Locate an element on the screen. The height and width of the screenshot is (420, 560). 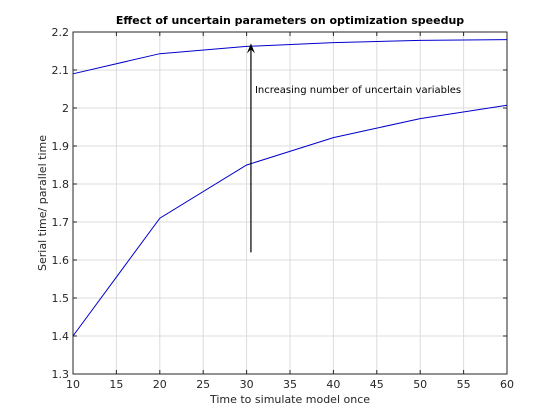
x-tick-label: 40 is located at coordinates (333, 384).